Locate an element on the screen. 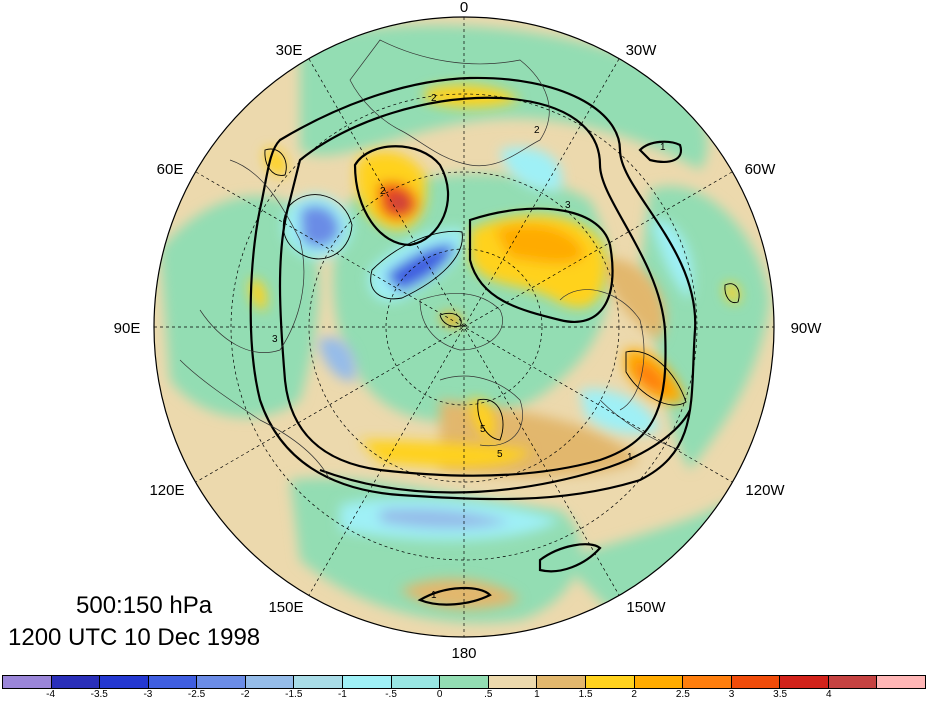  colorbar-labels: -4 -3.5 -3 -2.5 -2 -1.5 -1 -.5 0 .5 1 1.5 2 2.5 3 3.5 4 is located at coordinates (464, 695).